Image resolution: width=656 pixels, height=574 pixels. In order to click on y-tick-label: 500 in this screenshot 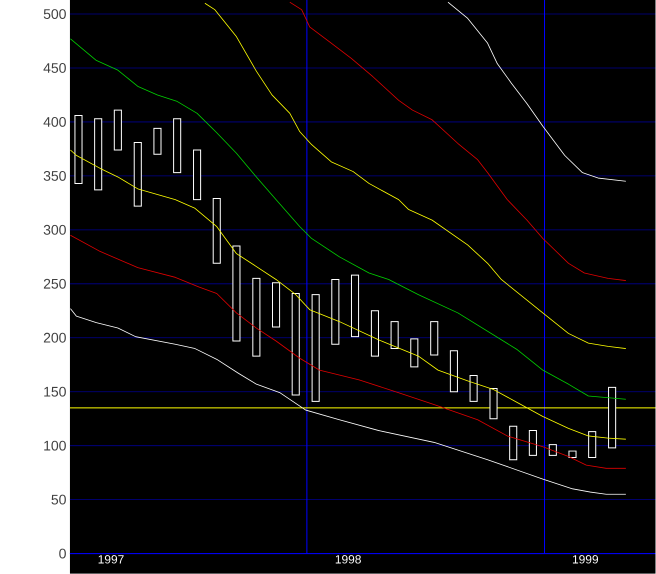, I will do `click(55, 14)`.